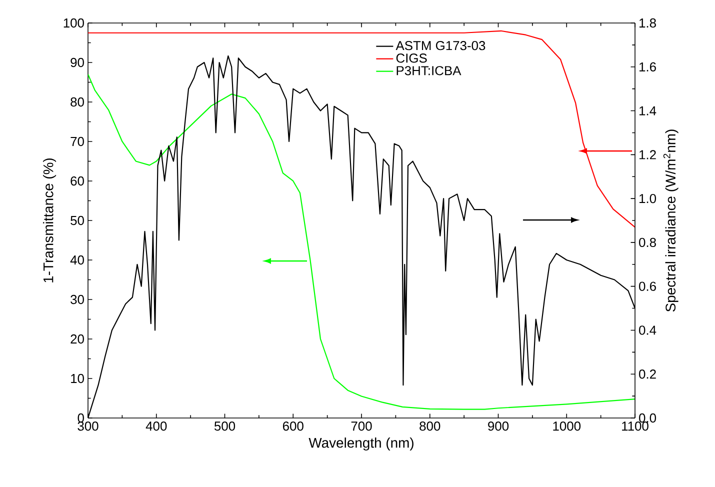 This screenshot has width=715, height=487. Describe the element at coordinates (49, 220) in the screenshot. I see `y-axis-title: 1-Transmittance (%)` at that location.